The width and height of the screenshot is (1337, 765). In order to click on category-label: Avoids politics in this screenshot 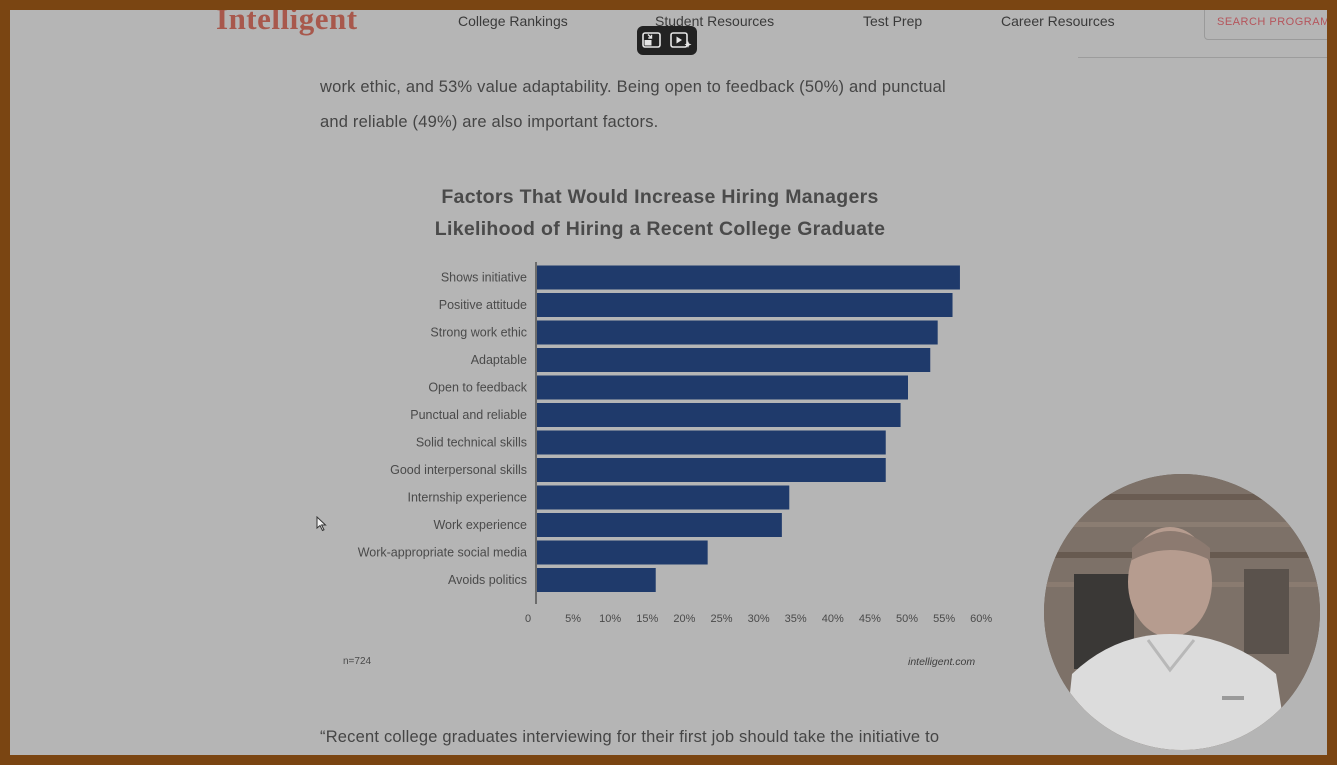, I will do `click(487, 580)`.